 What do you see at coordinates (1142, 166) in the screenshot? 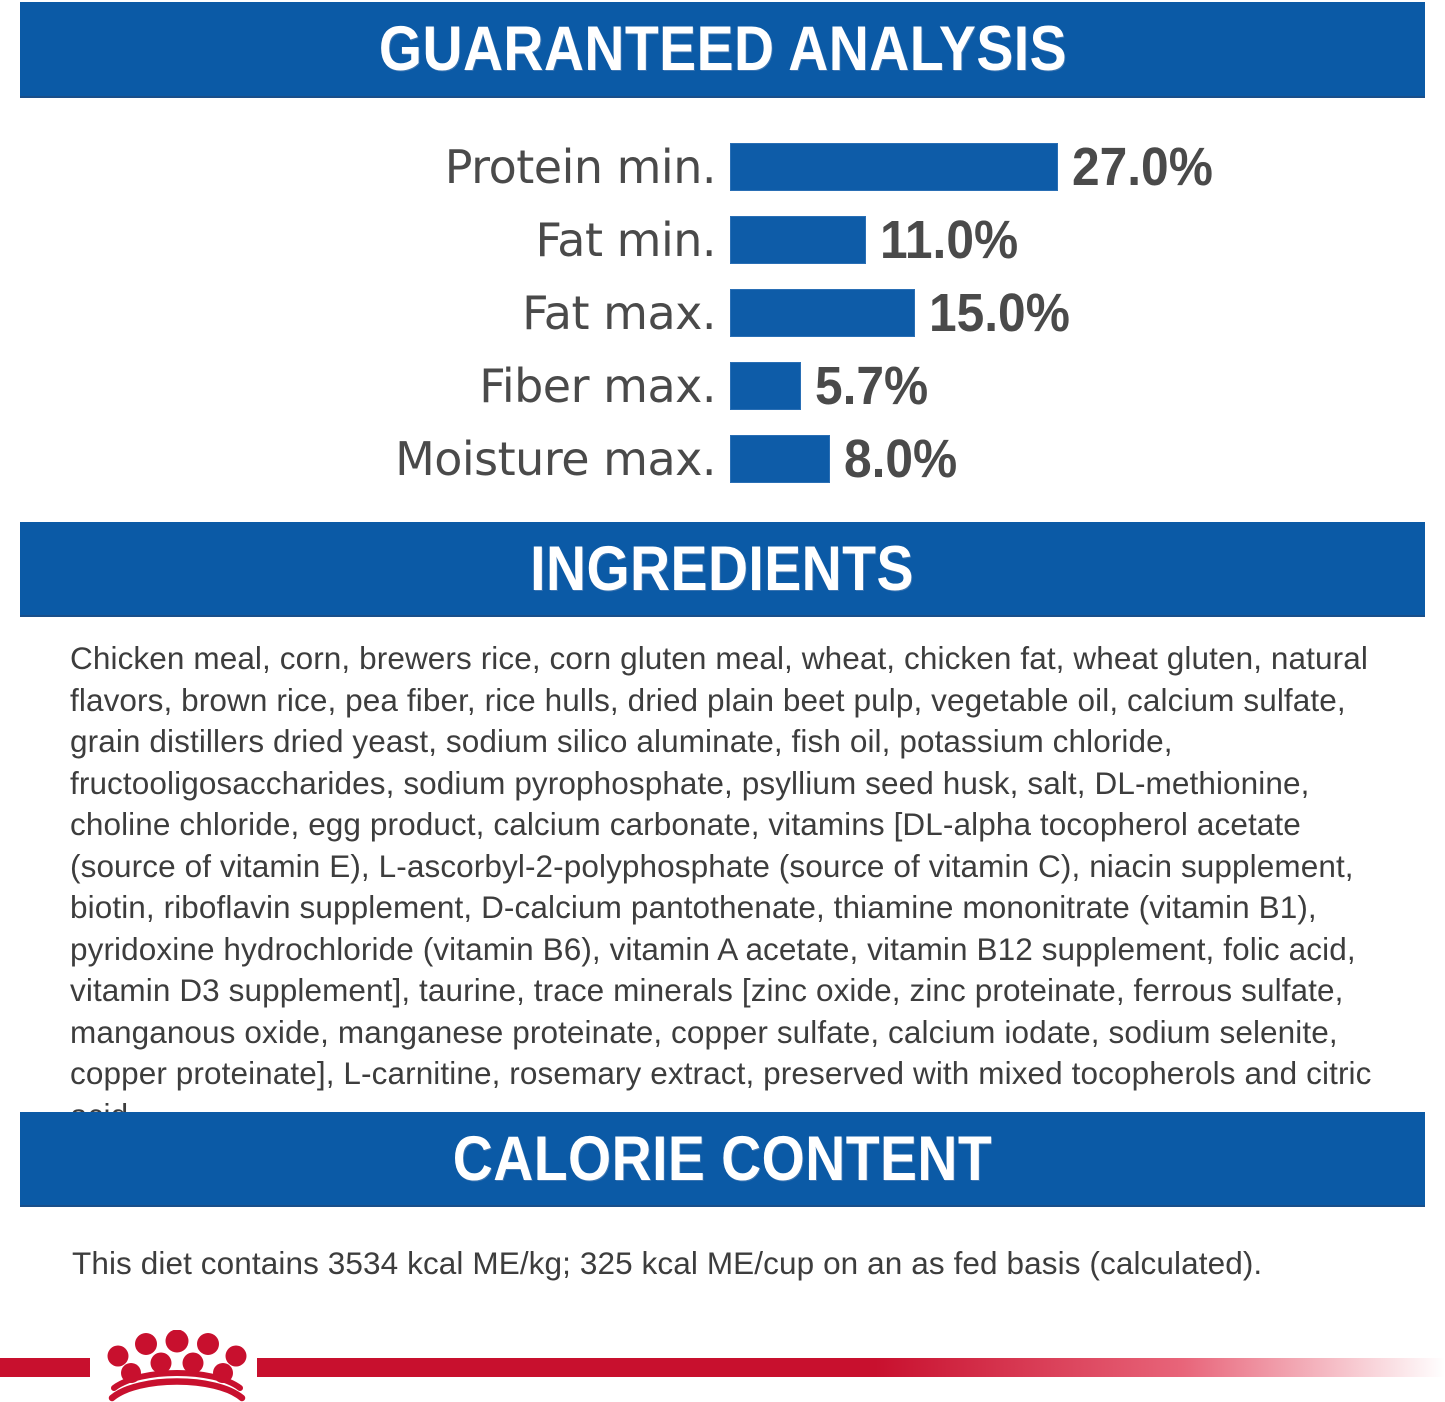
I see `chart-value-protein-min: 27.0%` at bounding box center [1142, 166].